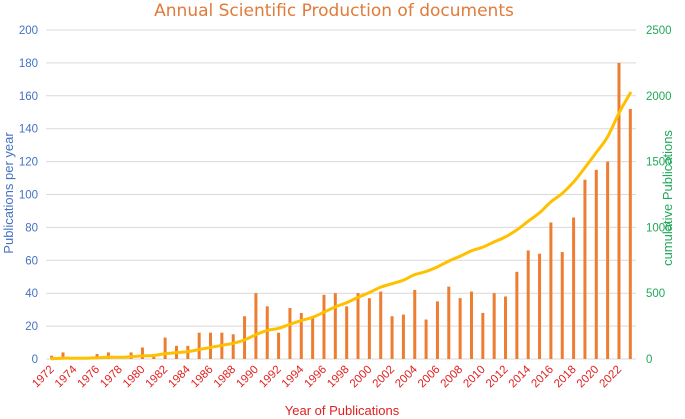 The image size is (685, 419). Describe the element at coordinates (517, 315) in the screenshot. I see `bar-2013` at that location.